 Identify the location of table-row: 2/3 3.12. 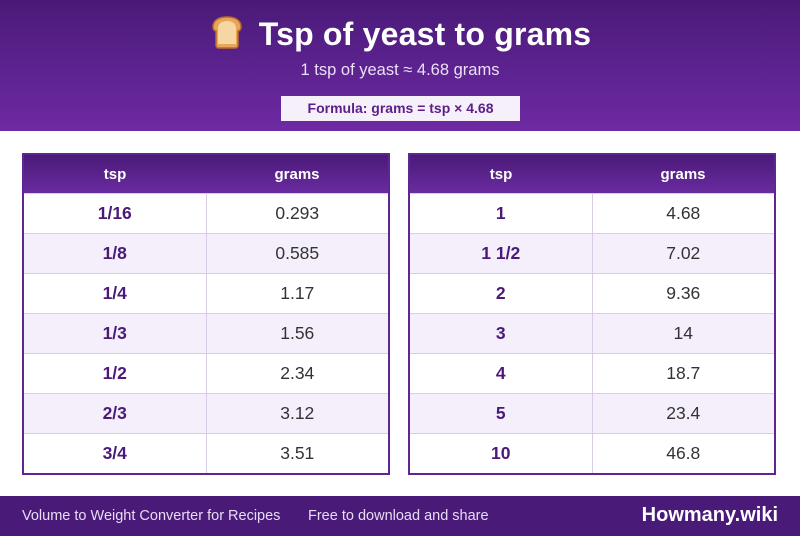
(206, 413).